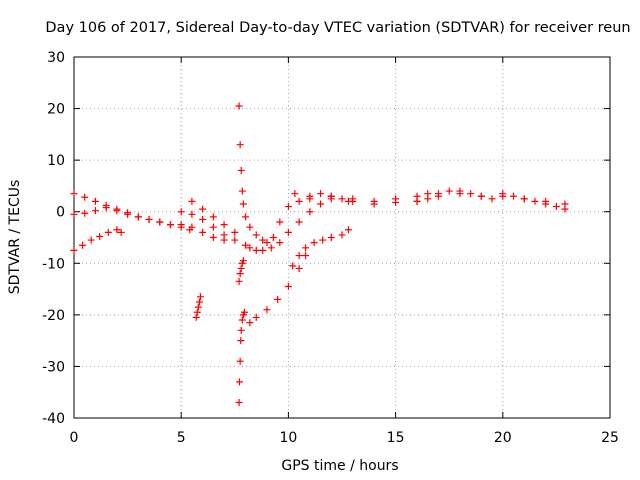 The image size is (640, 480). What do you see at coordinates (503, 438) in the screenshot?
I see `x-tick-label: 20` at bounding box center [503, 438].